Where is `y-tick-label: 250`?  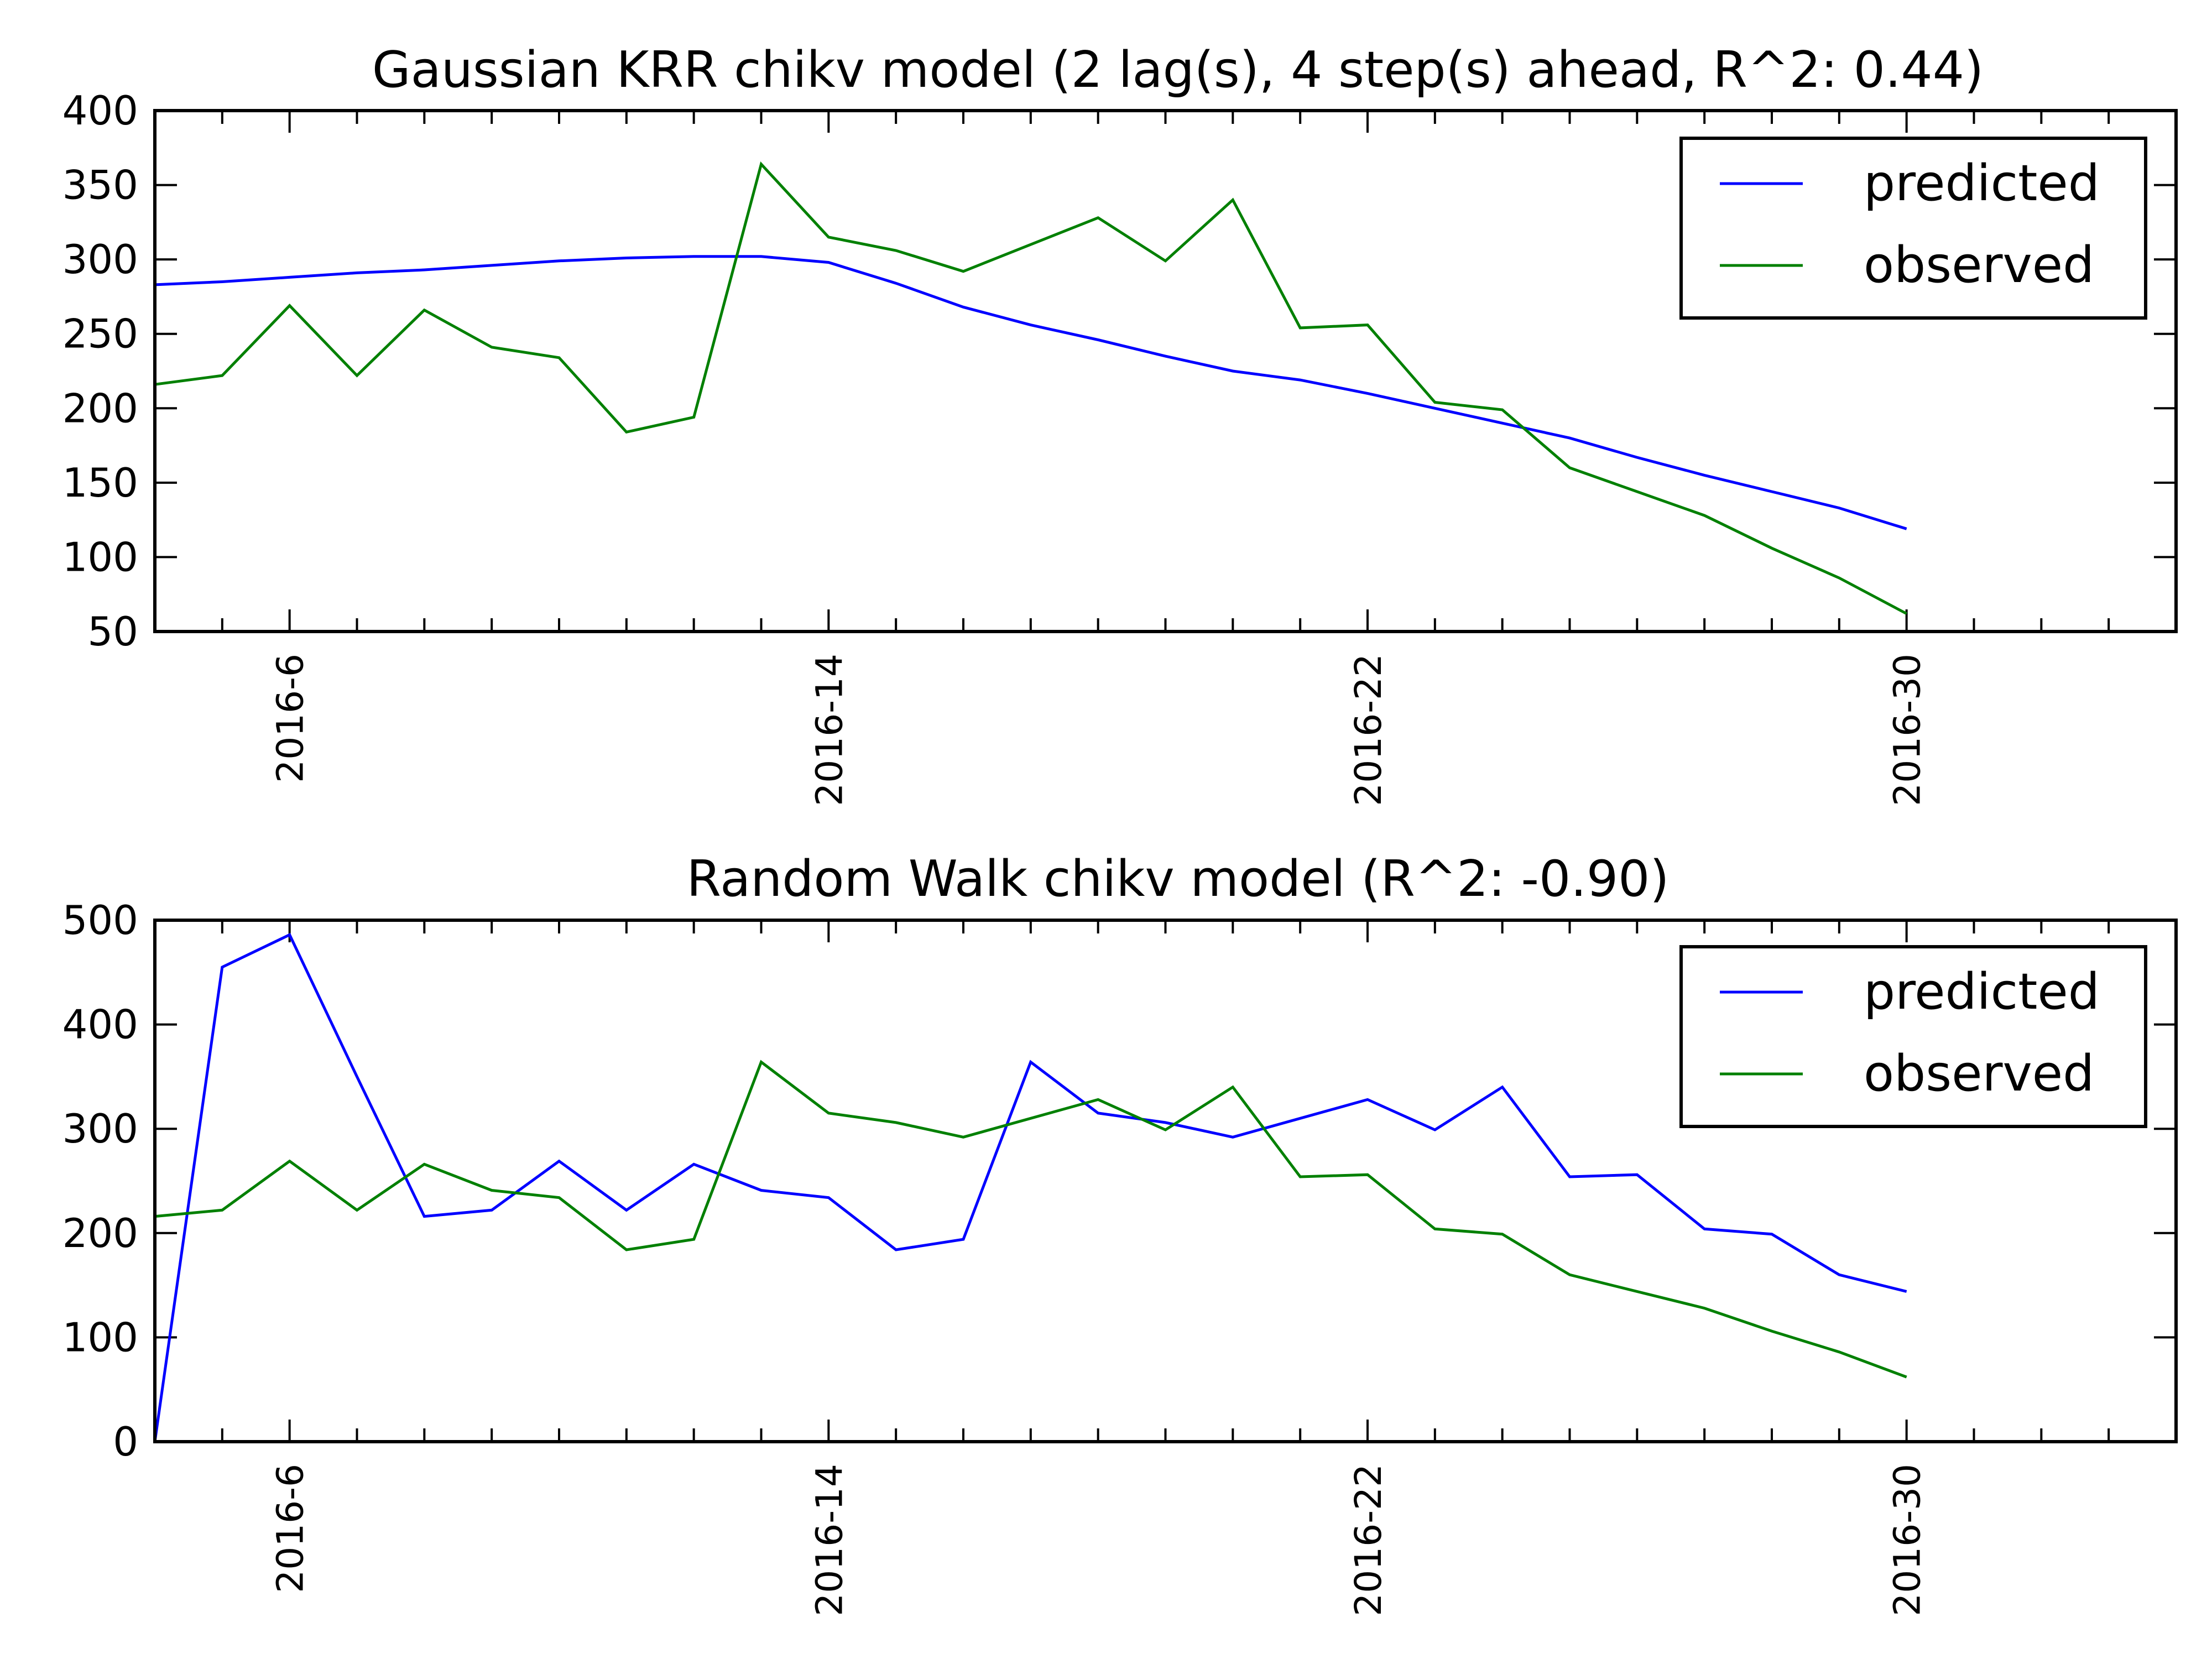 y-tick-label: 250 is located at coordinates (100, 334).